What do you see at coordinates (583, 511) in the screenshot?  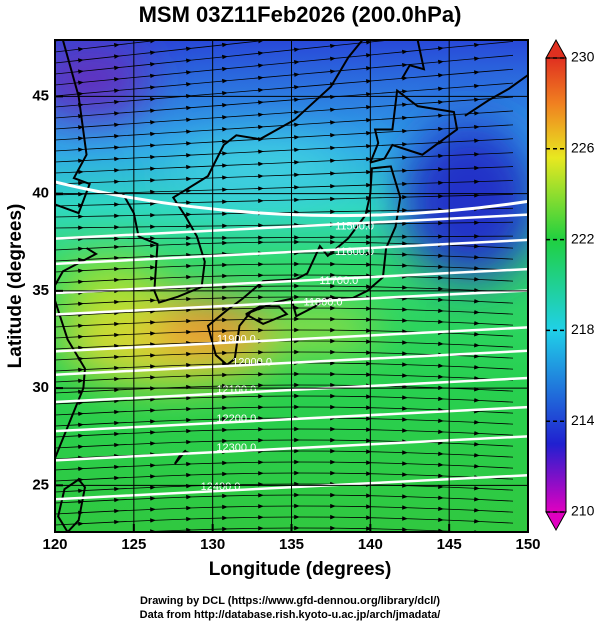 I see `colorbar-tick-label: 210` at bounding box center [583, 511].